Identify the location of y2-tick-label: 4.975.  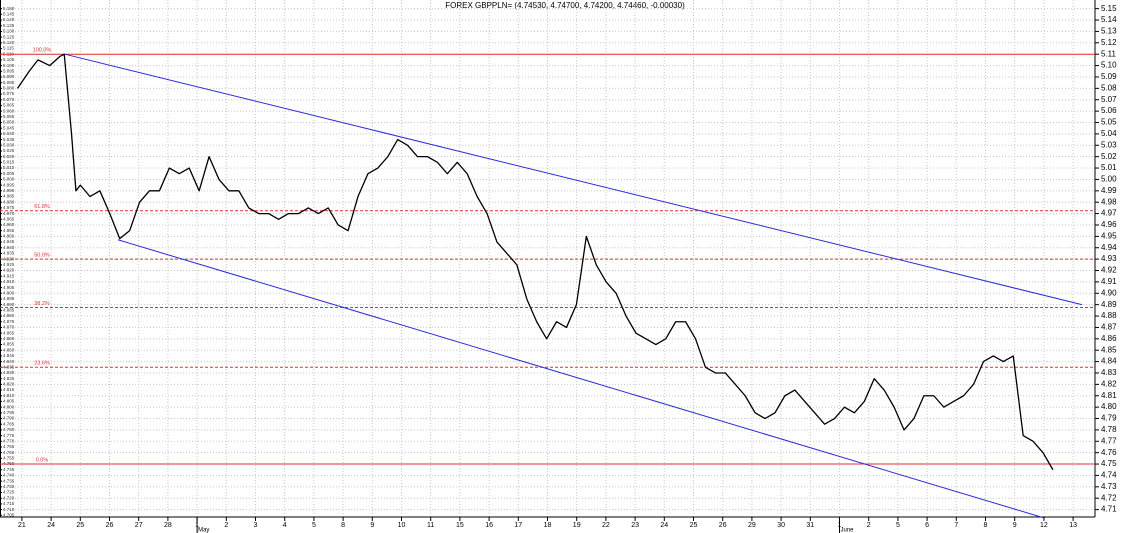
(9, 207).